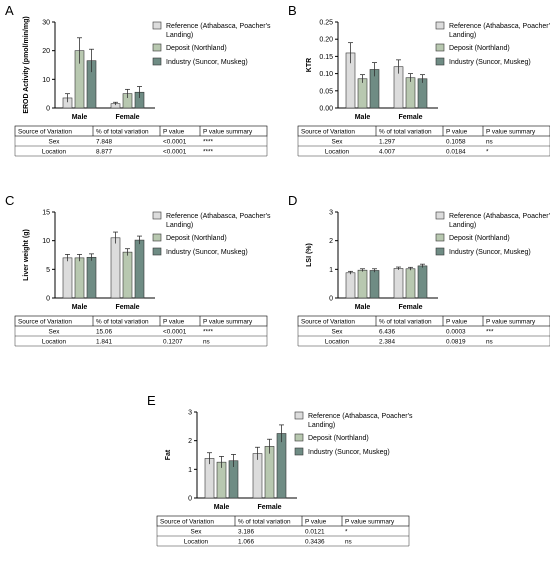 The height and width of the screenshot is (565, 550). Describe the element at coordinates (48, 270) in the screenshot. I see `y-tick-label: 5` at that location.